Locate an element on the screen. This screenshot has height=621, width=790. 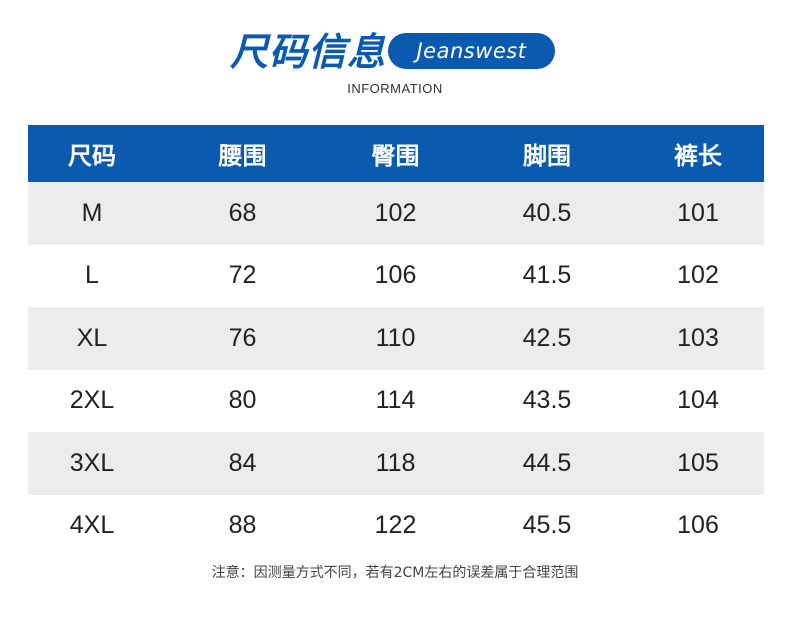
table-row: L 72 106 41.5 102 is located at coordinates (396, 276).